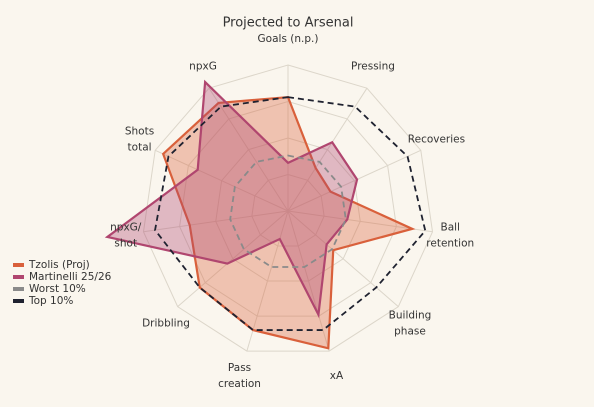  Describe the element at coordinates (57, 289) in the screenshot. I see `legend-label: Worst 10%` at that location.